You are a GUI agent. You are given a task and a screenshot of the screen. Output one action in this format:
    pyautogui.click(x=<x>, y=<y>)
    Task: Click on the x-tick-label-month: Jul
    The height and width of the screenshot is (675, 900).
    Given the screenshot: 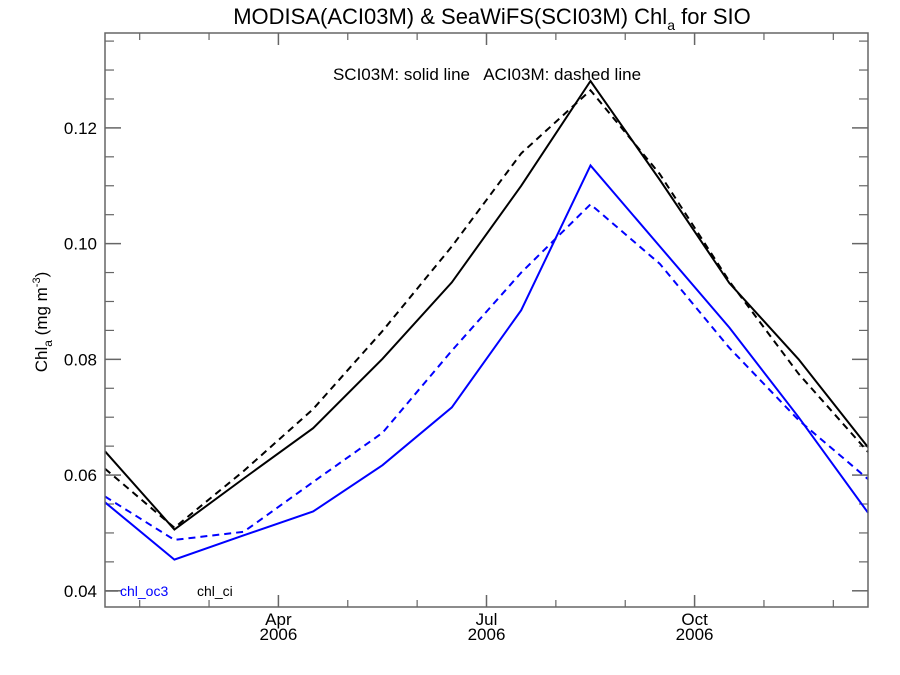 What is the action you would take?
    pyautogui.click(x=487, y=619)
    